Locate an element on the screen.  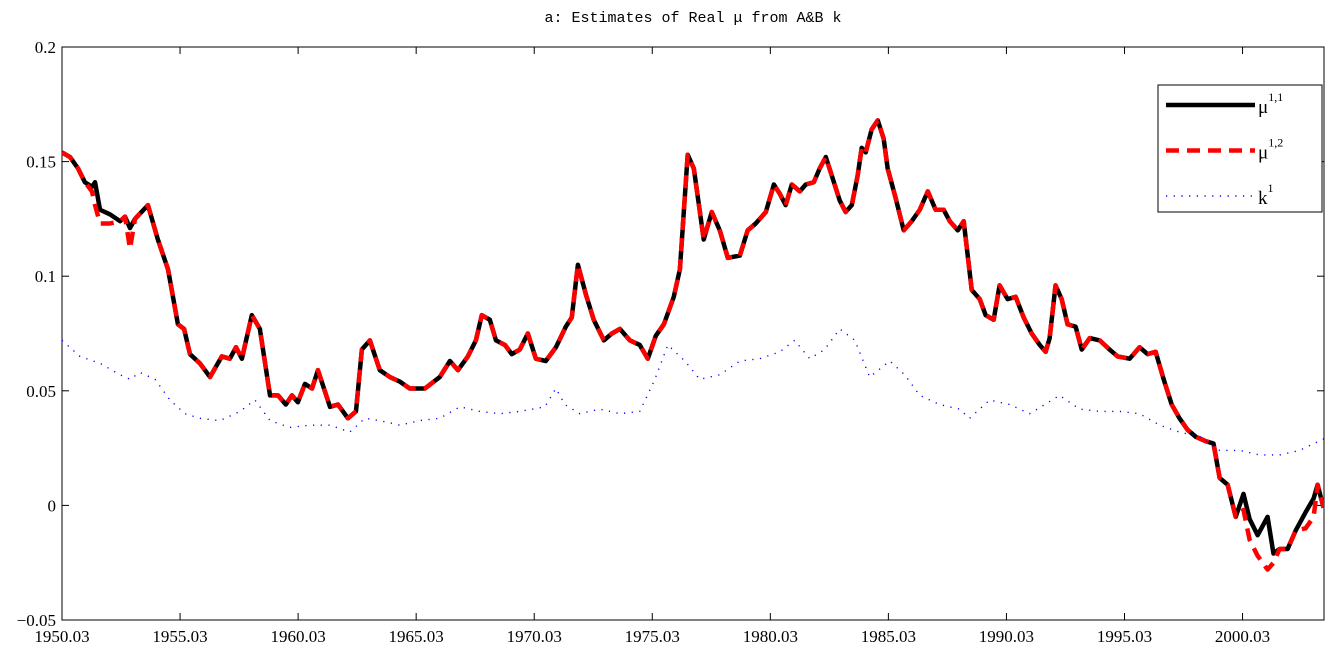
y-tick-label: −0.05 is located at coordinates (36, 620).